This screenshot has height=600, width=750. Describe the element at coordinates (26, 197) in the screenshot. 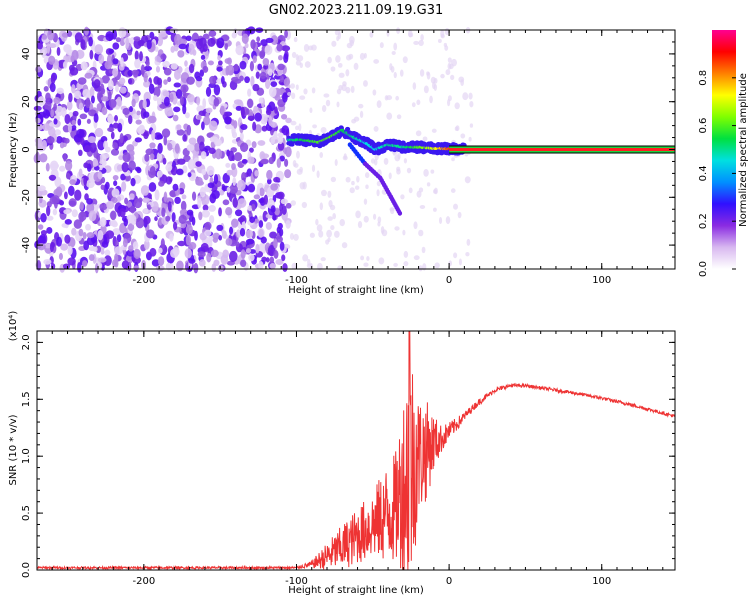

I see `y-tick-label: -20` at that location.